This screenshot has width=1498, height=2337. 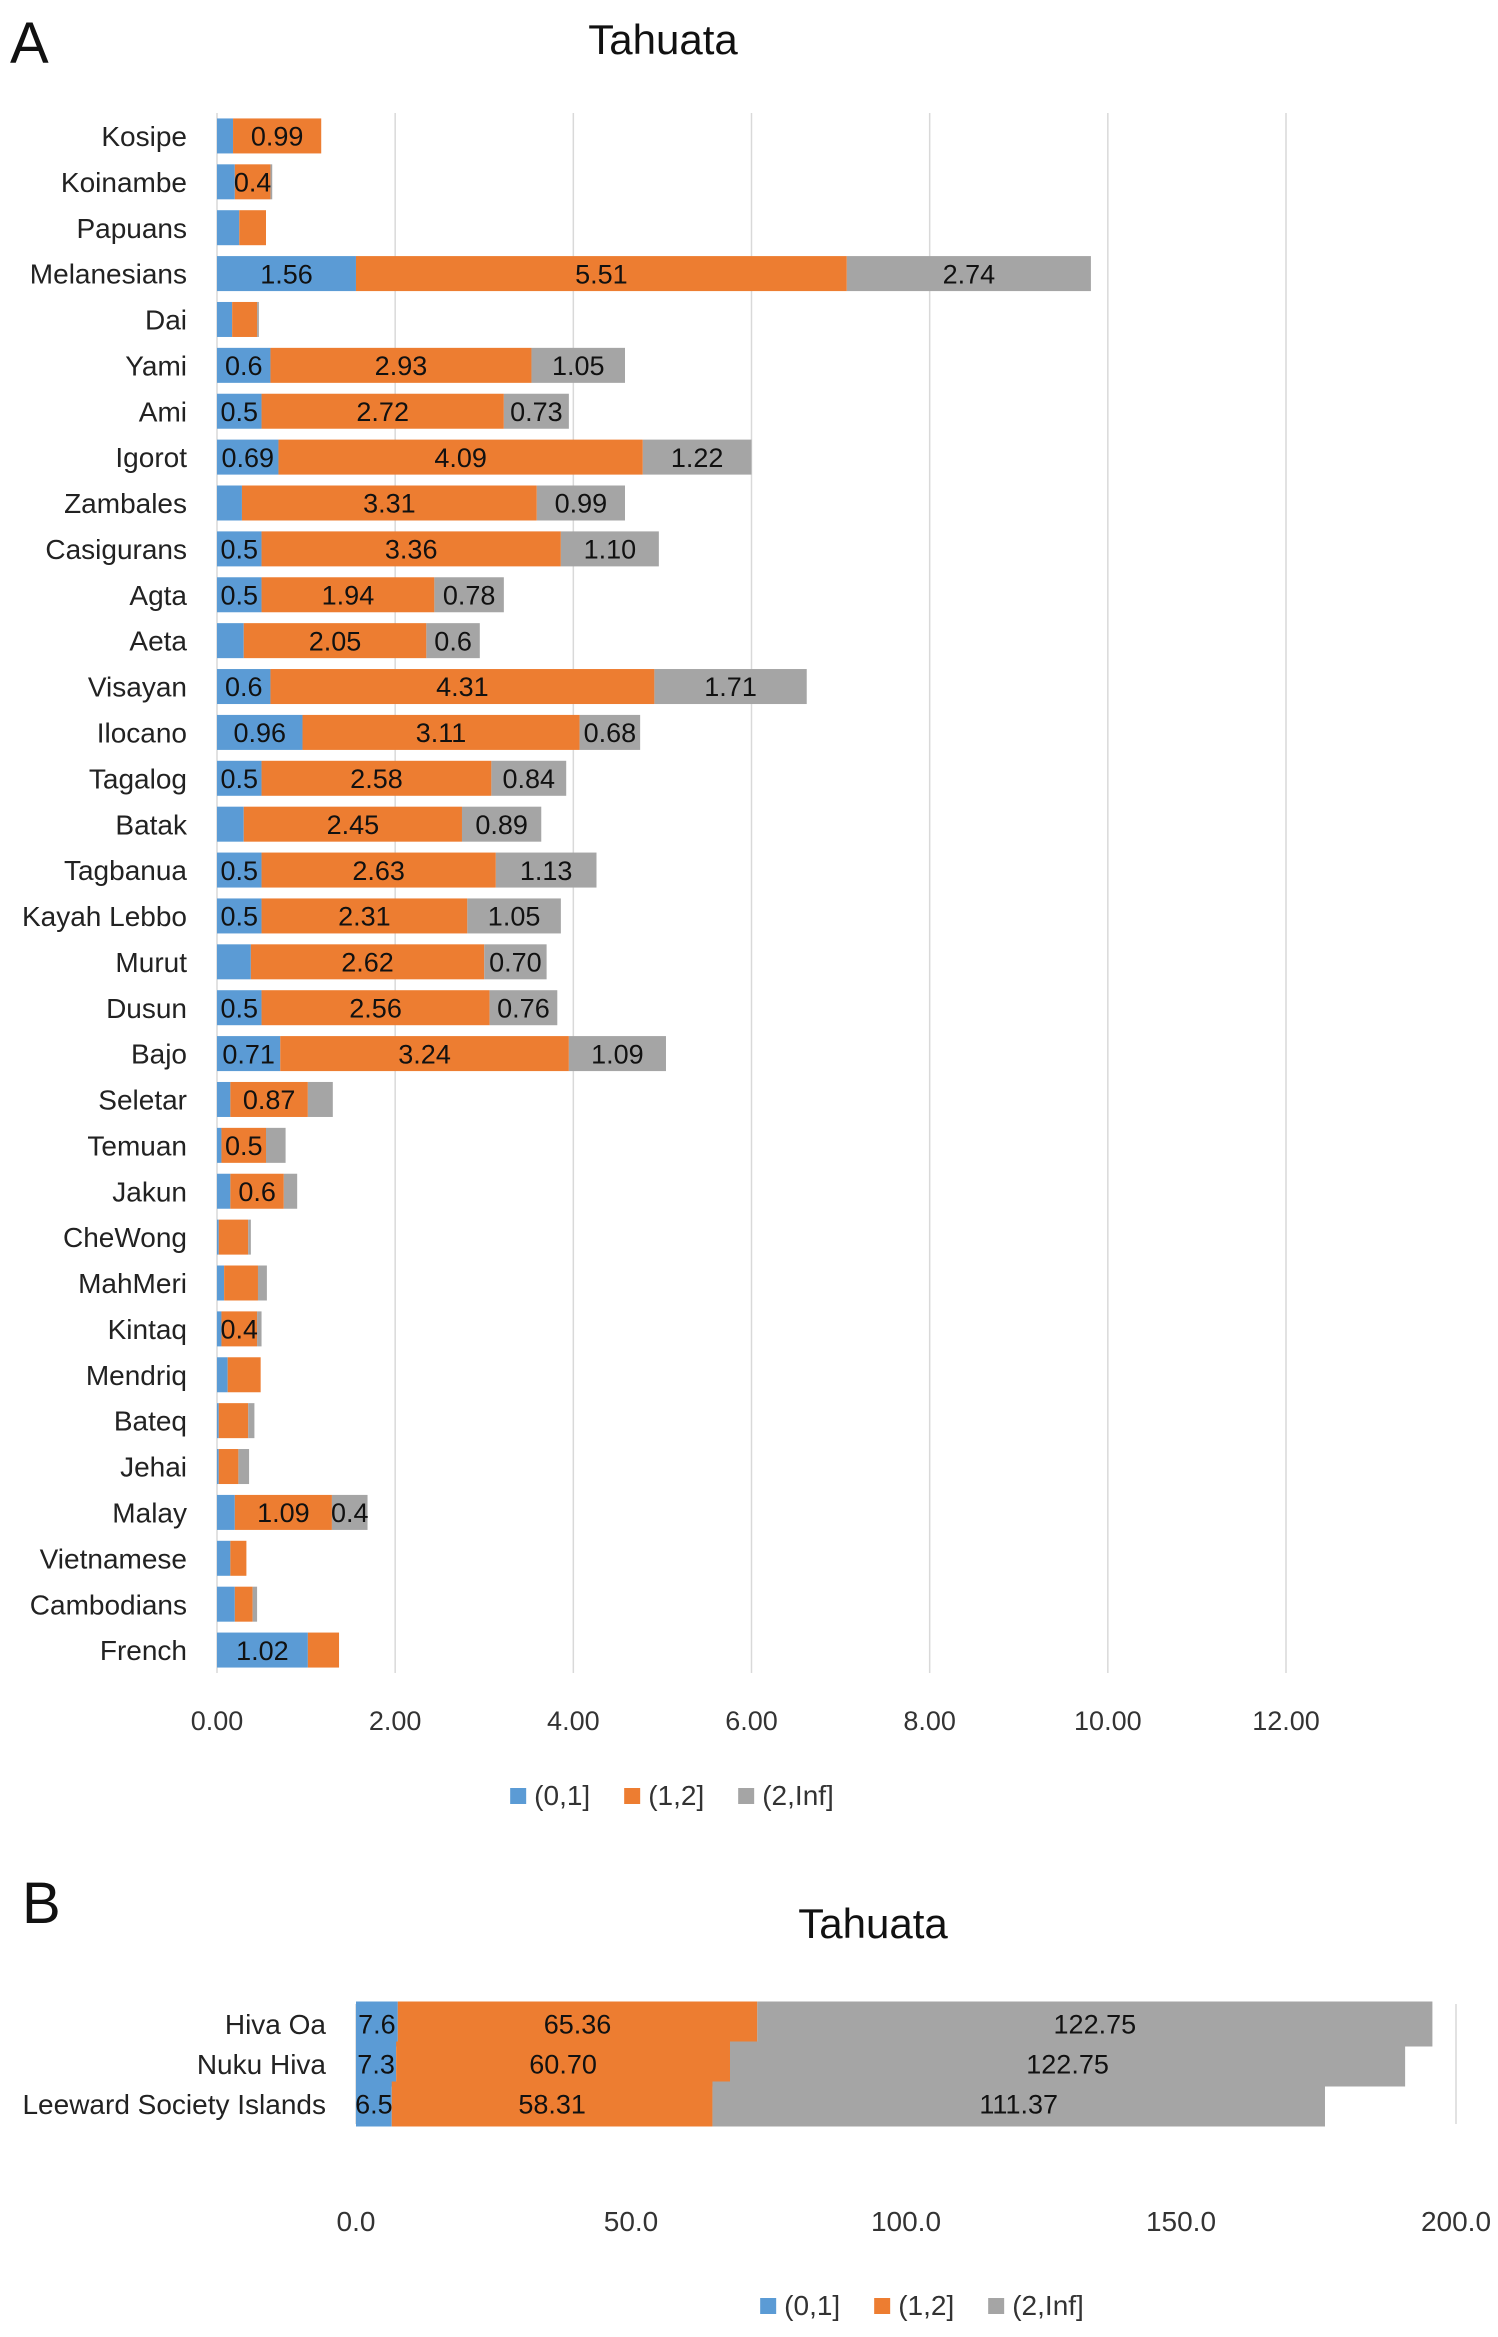 What do you see at coordinates (926, 2305) in the screenshot?
I see `legend-label: (1,2]` at bounding box center [926, 2305].